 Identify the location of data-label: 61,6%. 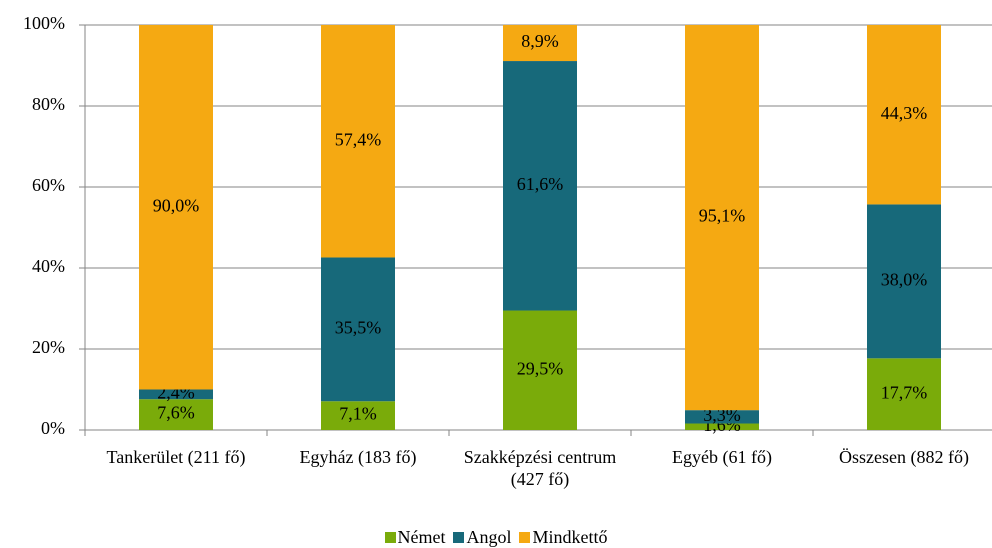
(540, 184).